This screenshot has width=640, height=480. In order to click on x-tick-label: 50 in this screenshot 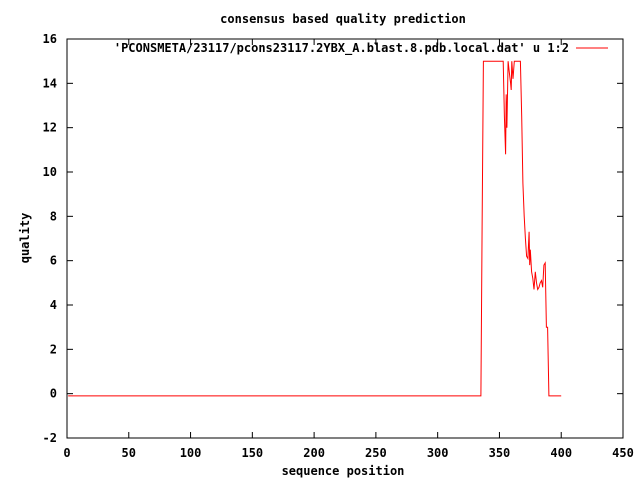, I will do `click(129, 453)`.